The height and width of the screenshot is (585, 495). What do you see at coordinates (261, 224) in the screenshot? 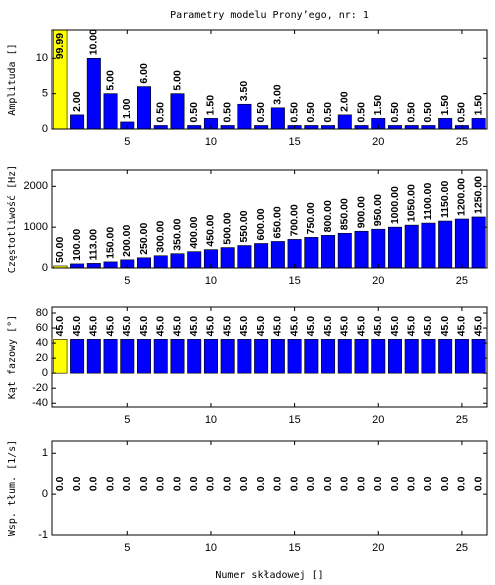
I see `value-label: 600.00` at bounding box center [261, 224].